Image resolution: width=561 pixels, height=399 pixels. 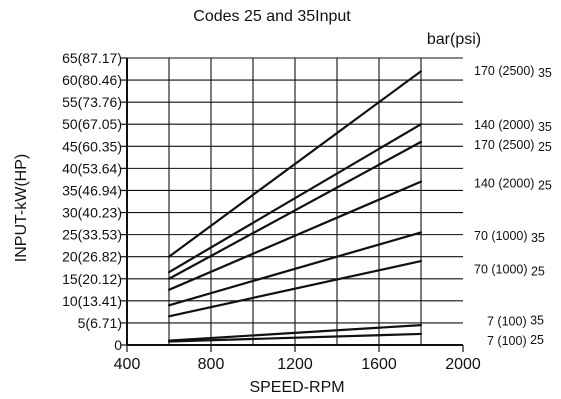 I want to click on x-tick-label-3: 1200, so click(x=295, y=364).